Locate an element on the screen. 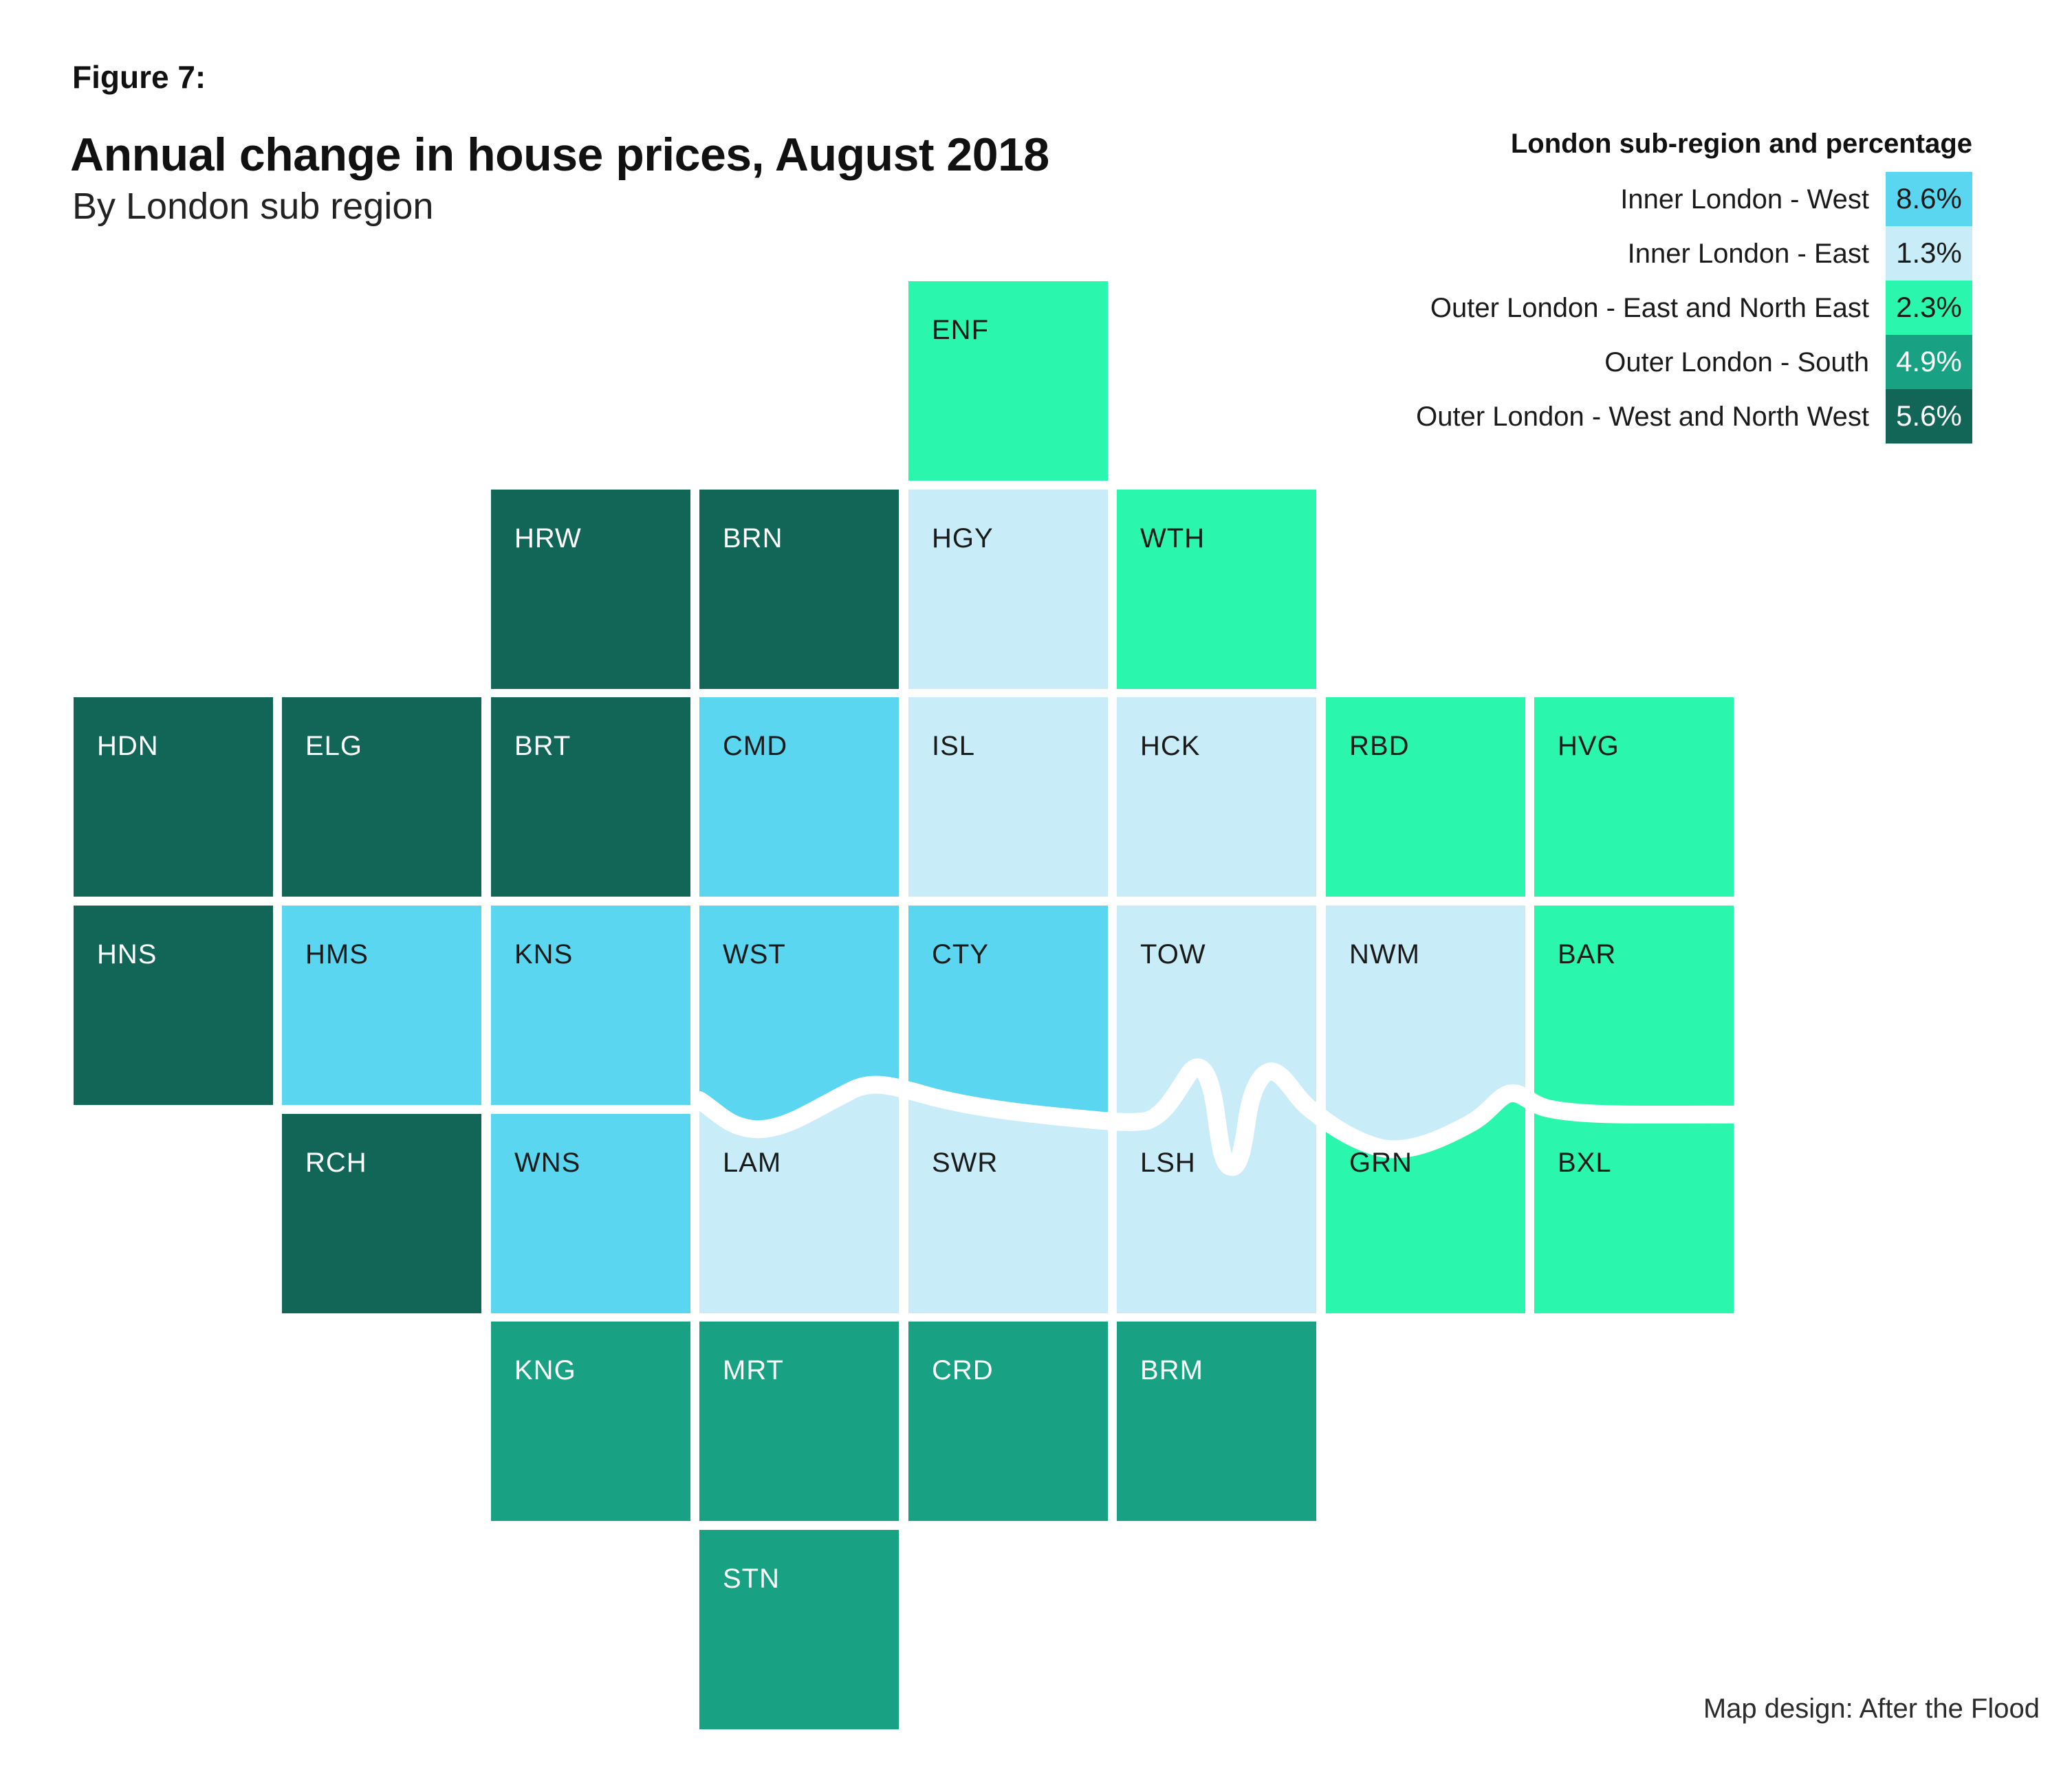 This screenshot has width=2072, height=1785. legend-value: 4.9% is located at coordinates (1929, 361).